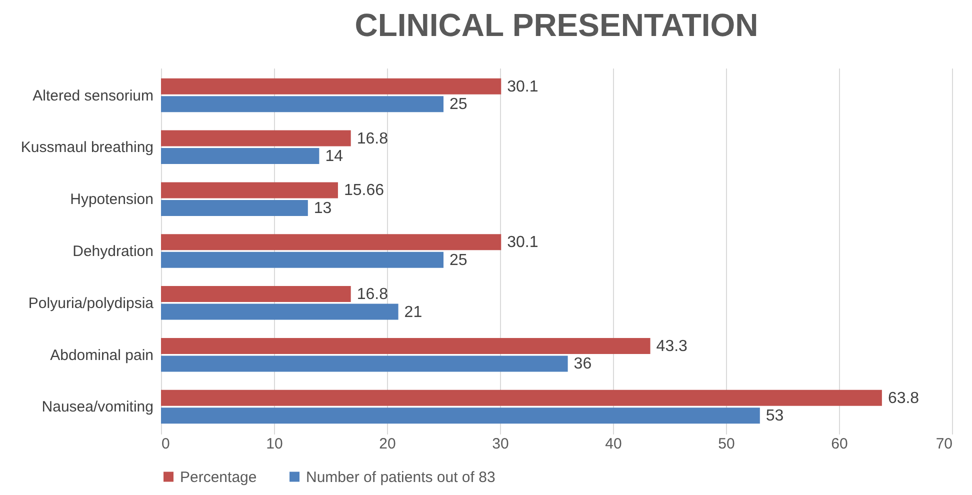 This screenshot has height=495, width=972. Describe the element at coordinates (613, 444) in the screenshot. I see `x-tick-label: 40` at that location.